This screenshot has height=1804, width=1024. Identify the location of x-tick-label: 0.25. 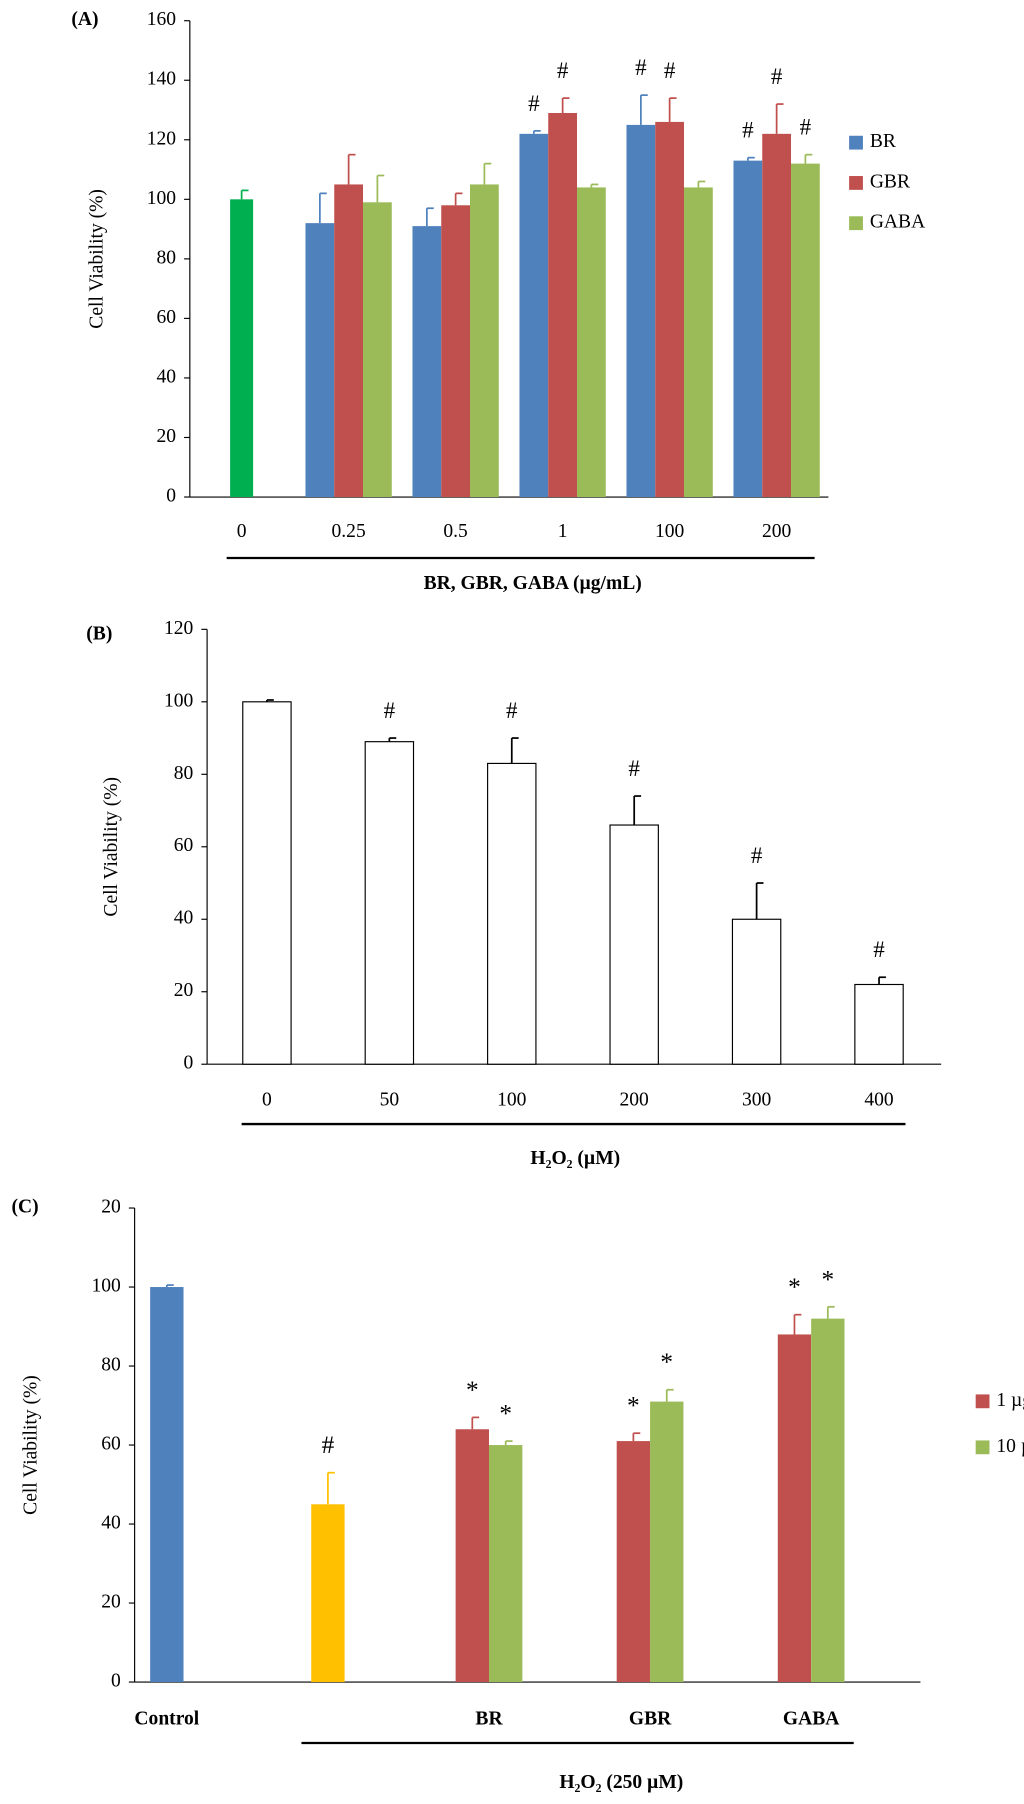
(349, 531).